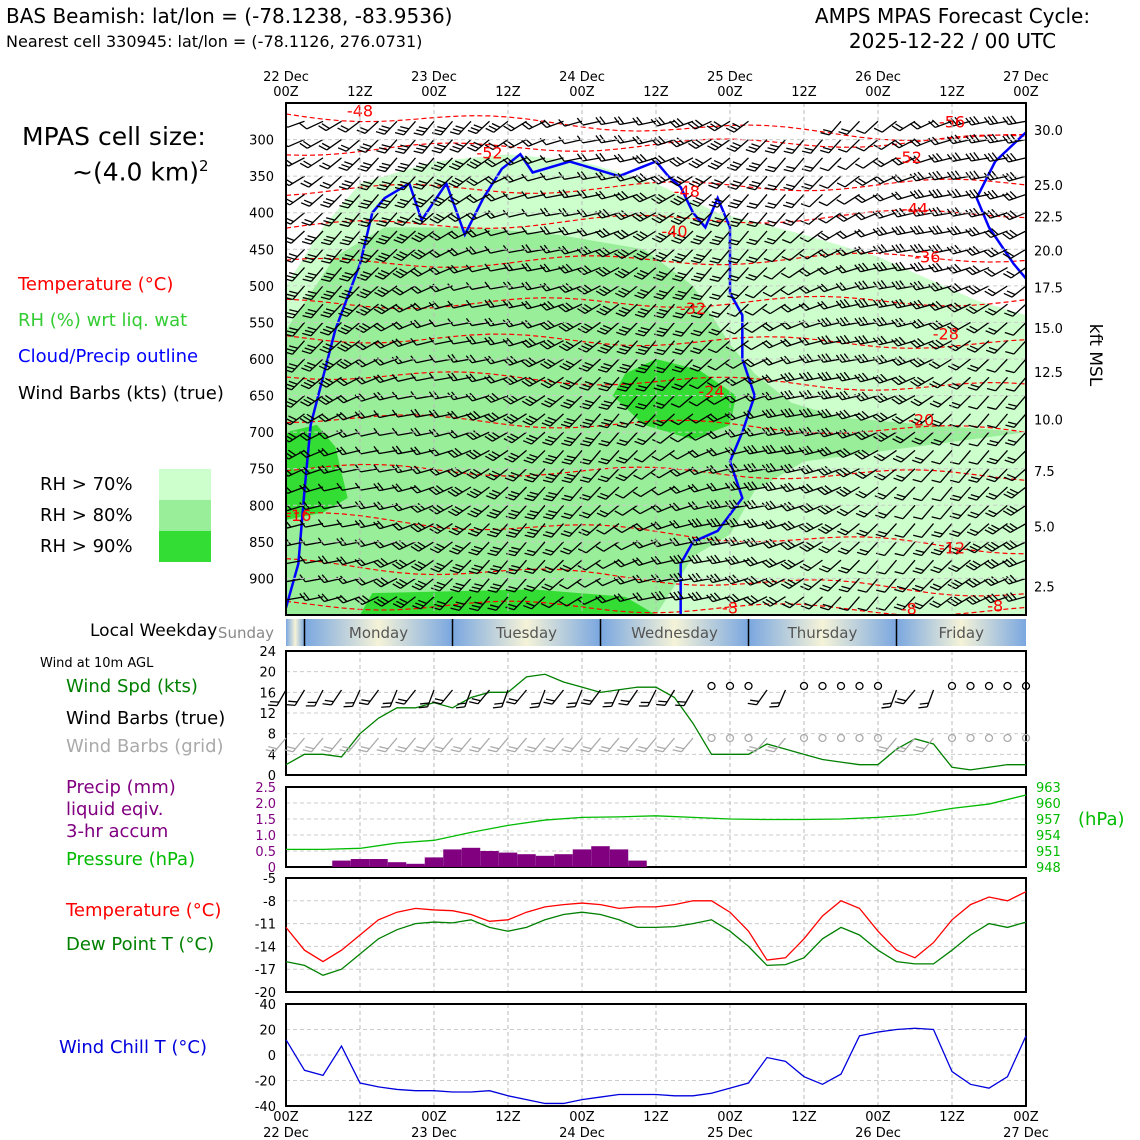 This screenshot has height=1140, width=1140. What do you see at coordinates (350, 745) in the screenshot?
I see `wind-barb-10m-grid` at bounding box center [350, 745].